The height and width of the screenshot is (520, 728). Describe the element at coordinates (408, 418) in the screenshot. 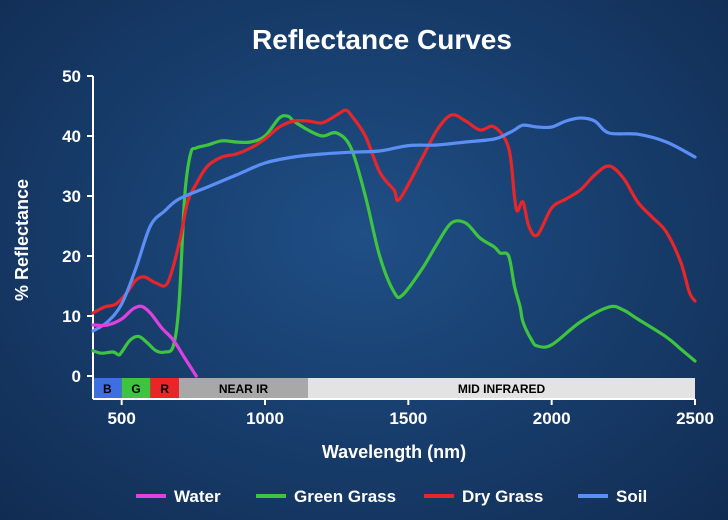

I see `x-tick-label: 1500` at that location.